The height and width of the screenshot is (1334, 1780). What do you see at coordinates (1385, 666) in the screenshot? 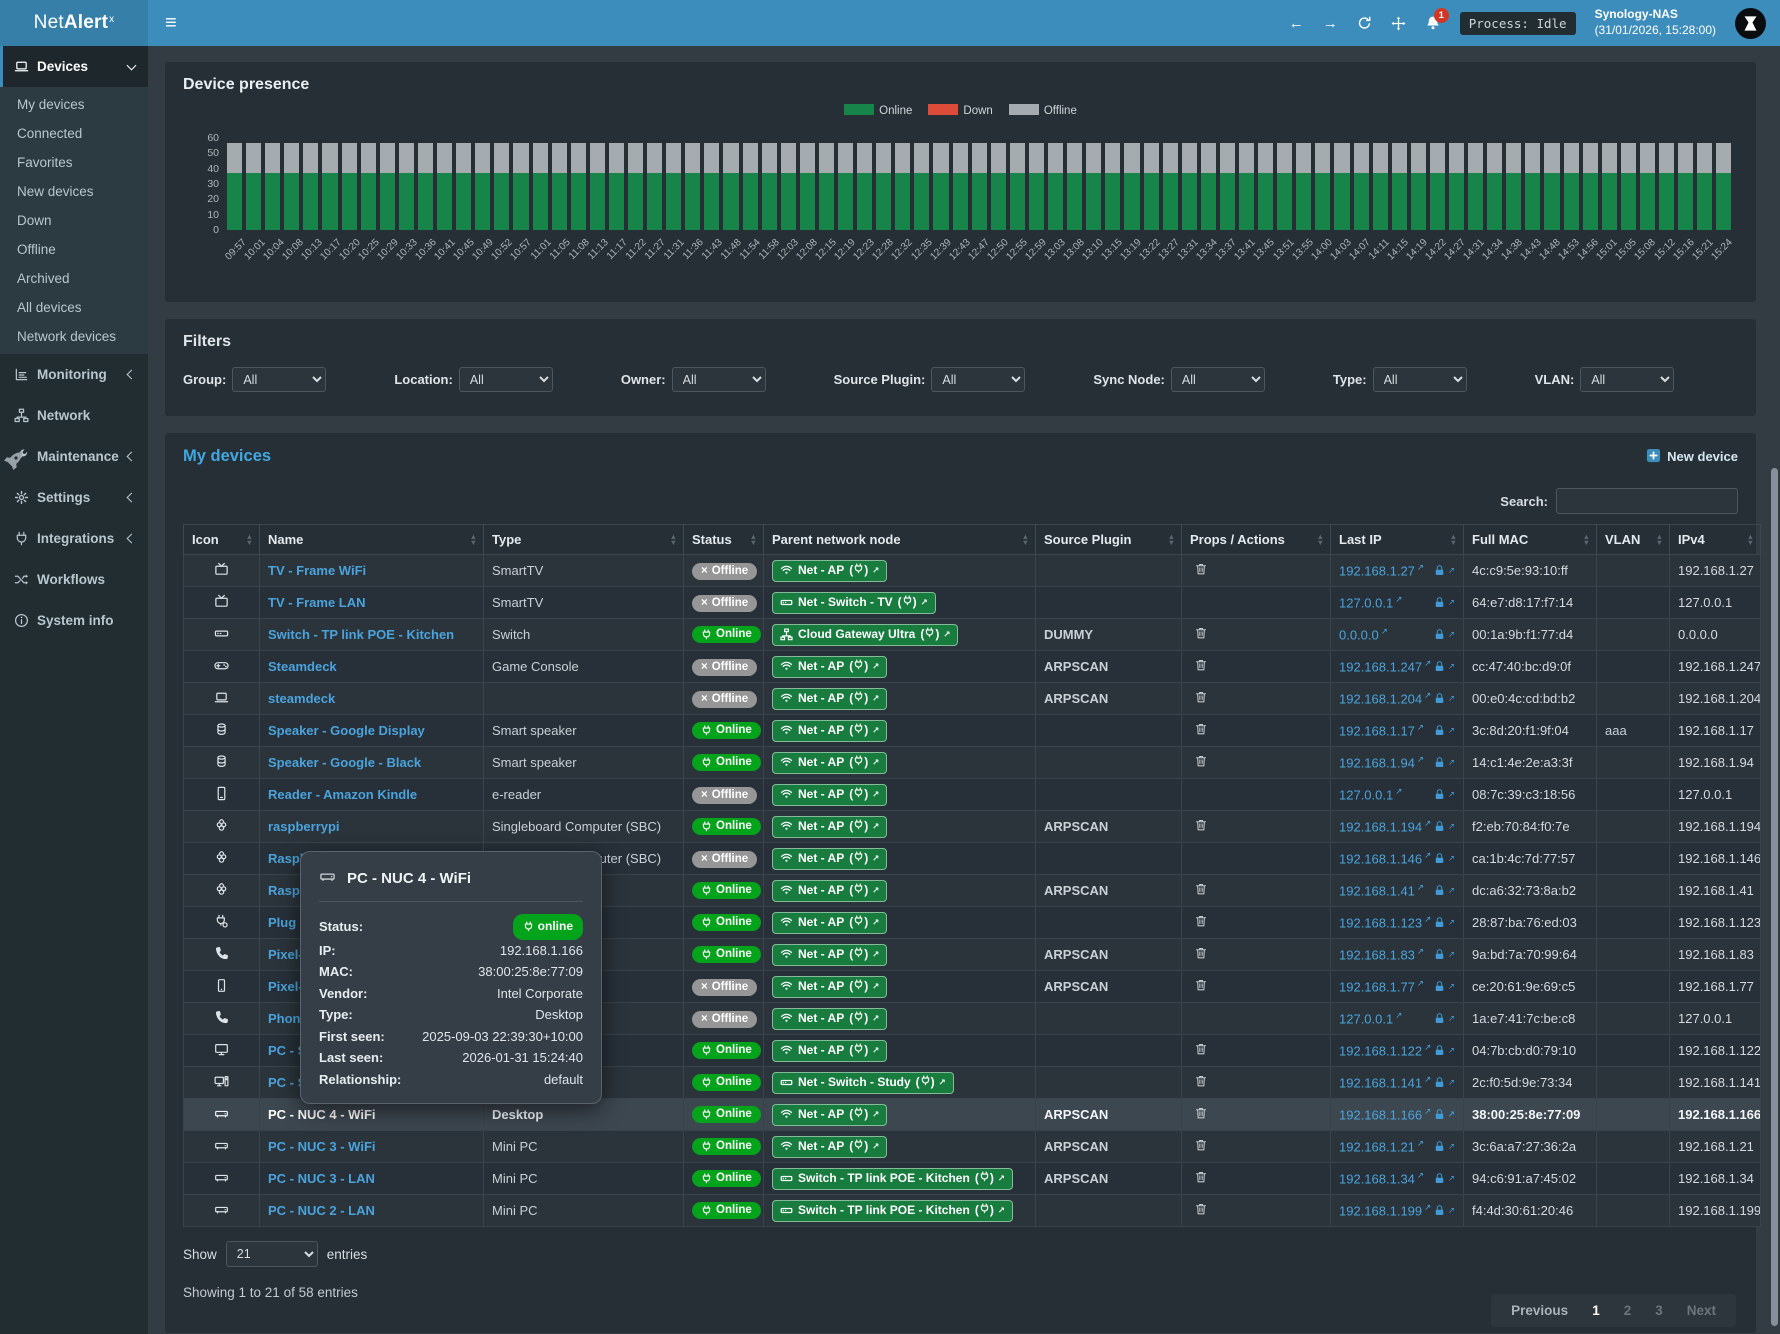
I see `last-ip-link: 192.168.1.247 ↗` at bounding box center [1385, 666].